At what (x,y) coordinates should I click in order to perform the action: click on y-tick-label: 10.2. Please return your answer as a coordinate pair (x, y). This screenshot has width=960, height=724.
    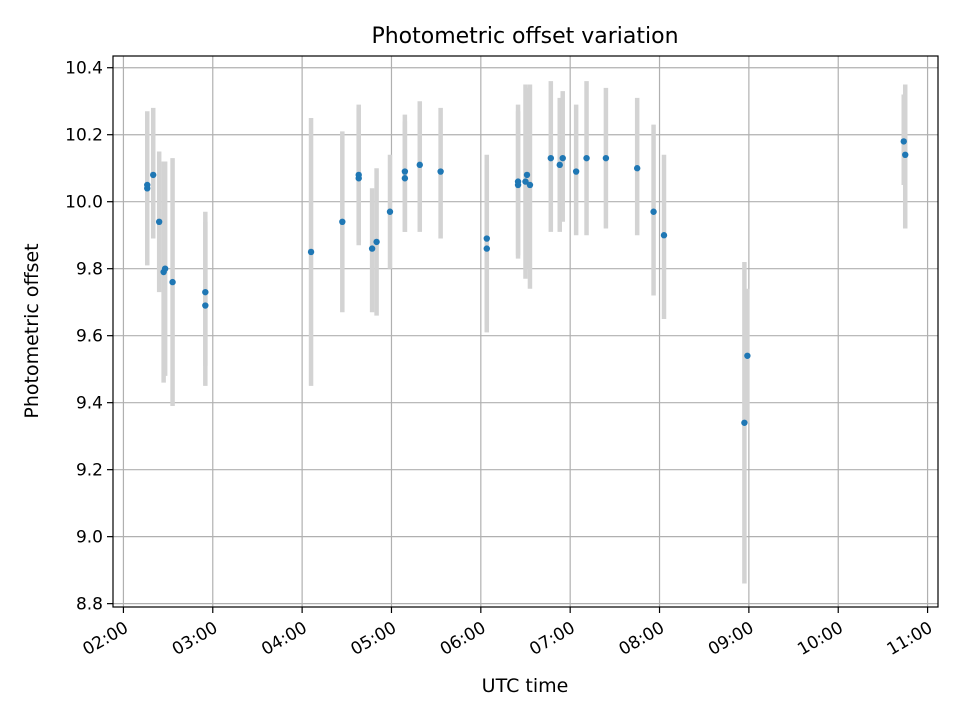
    Looking at the image, I should click on (84, 136).